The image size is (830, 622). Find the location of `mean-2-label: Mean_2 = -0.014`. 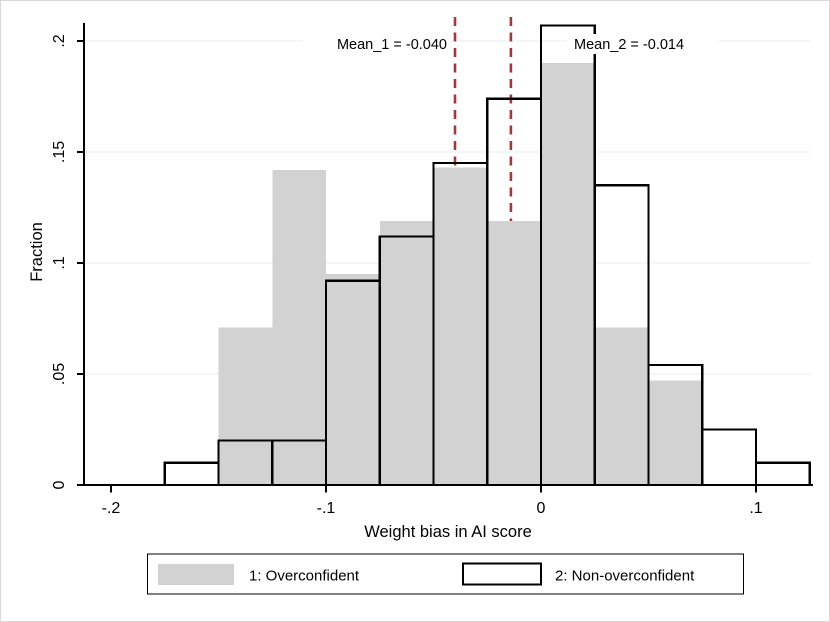

mean-2-label: Mean_2 = -0.014 is located at coordinates (629, 45).